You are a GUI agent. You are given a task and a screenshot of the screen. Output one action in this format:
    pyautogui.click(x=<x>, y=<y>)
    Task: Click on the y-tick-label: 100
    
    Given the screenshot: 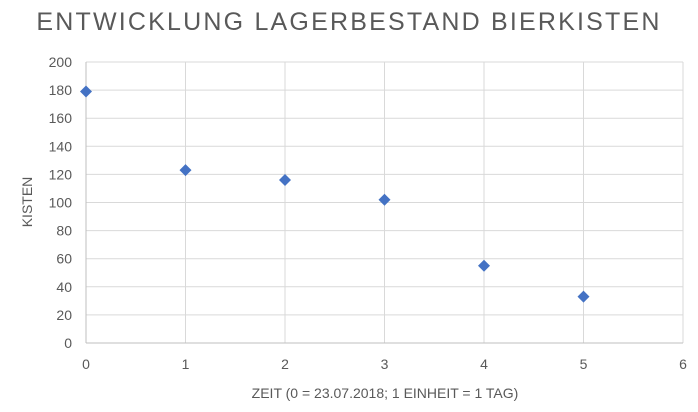 What is the action you would take?
    pyautogui.click(x=61, y=203)
    